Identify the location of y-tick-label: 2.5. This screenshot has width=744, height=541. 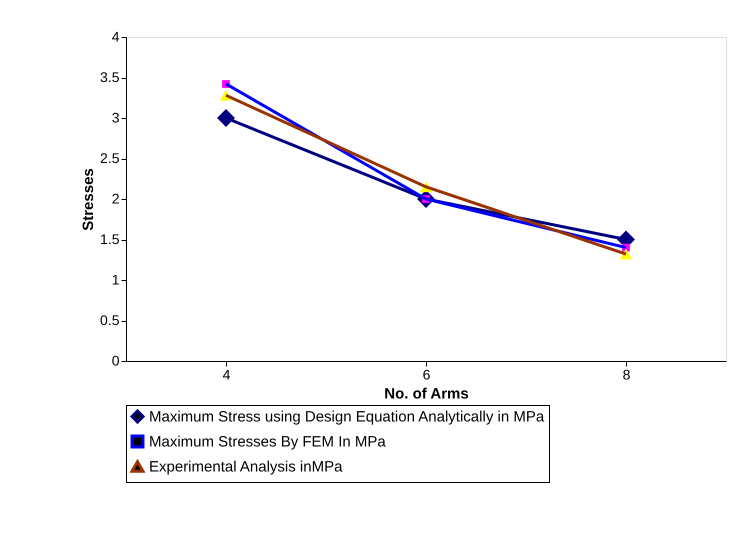
(110, 158).